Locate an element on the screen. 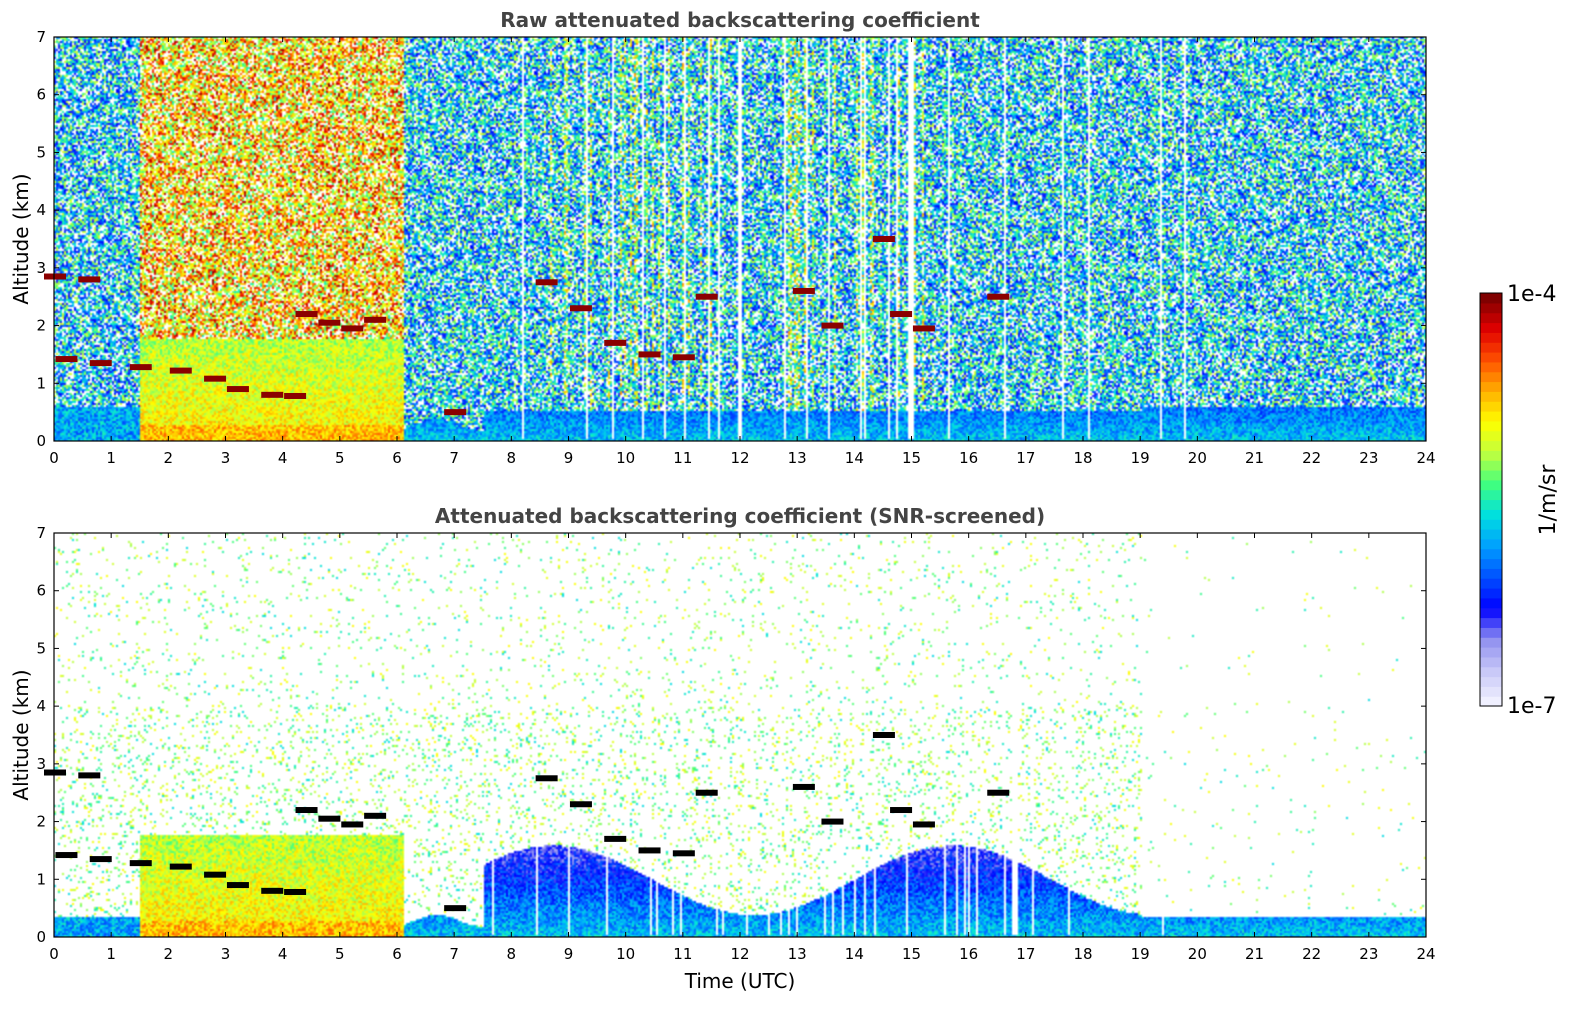 Image resolution: width=1595 pixels, height=1020 pixels. colorbar-frame is located at coordinates (1491, 499).